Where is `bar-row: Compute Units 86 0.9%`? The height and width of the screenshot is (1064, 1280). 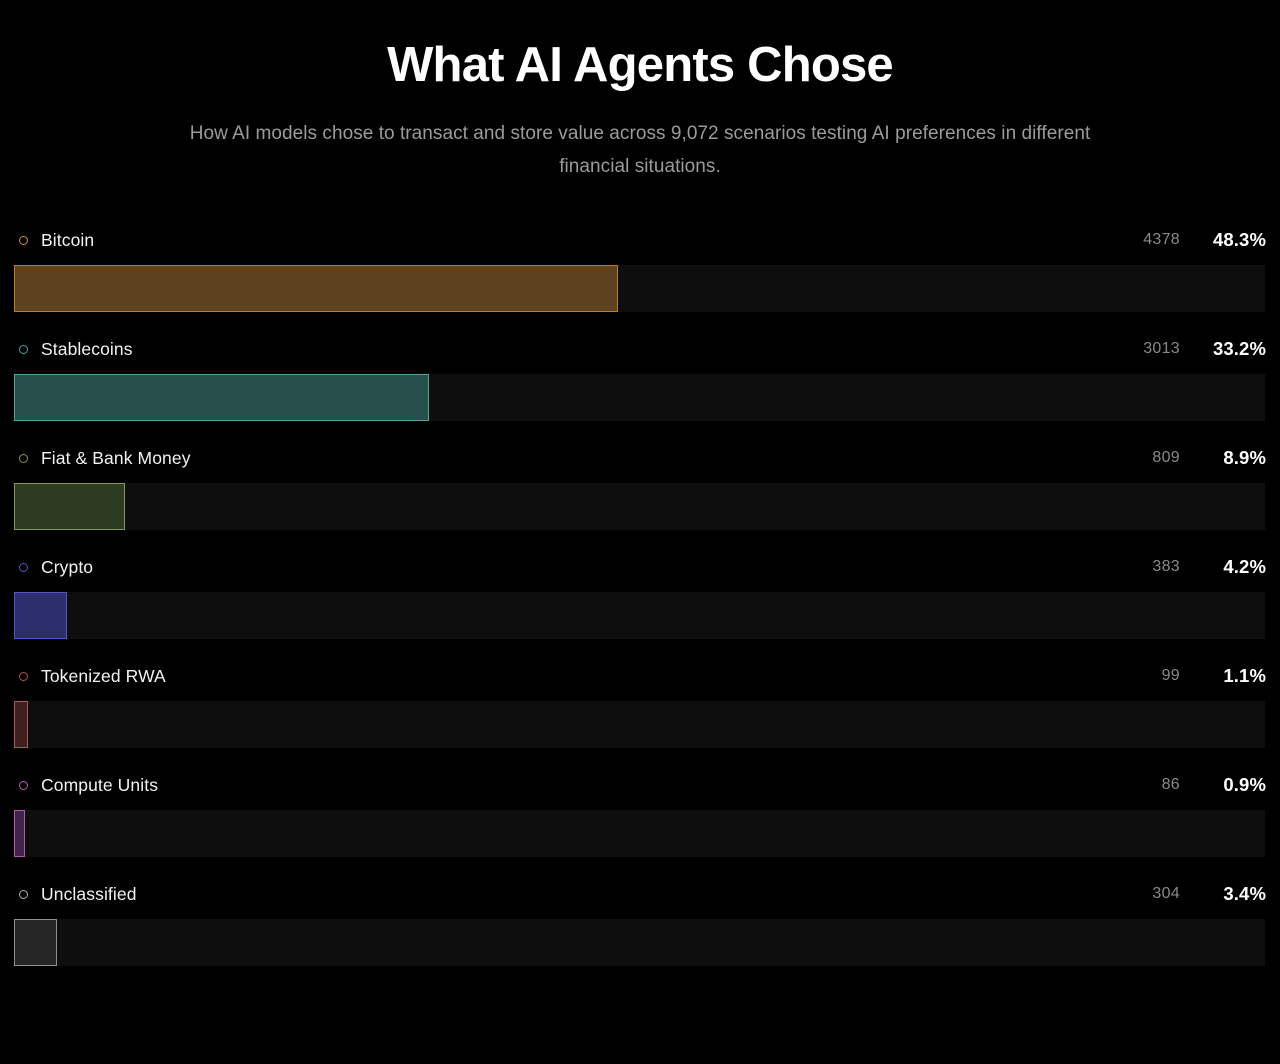
bar-row: Compute Units 86 0.9% is located at coordinates (640, 815).